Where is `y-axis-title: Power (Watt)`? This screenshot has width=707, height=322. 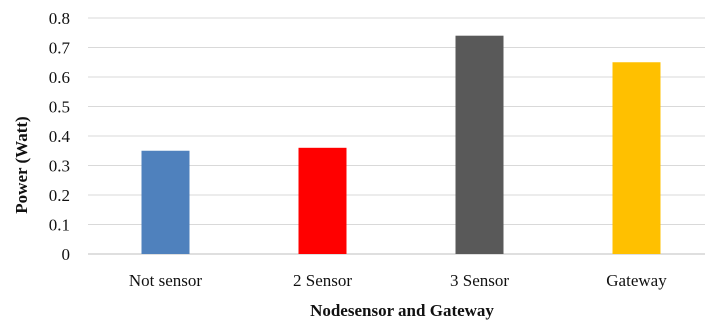
y-axis-title: Power (Watt) is located at coordinates (21, 164).